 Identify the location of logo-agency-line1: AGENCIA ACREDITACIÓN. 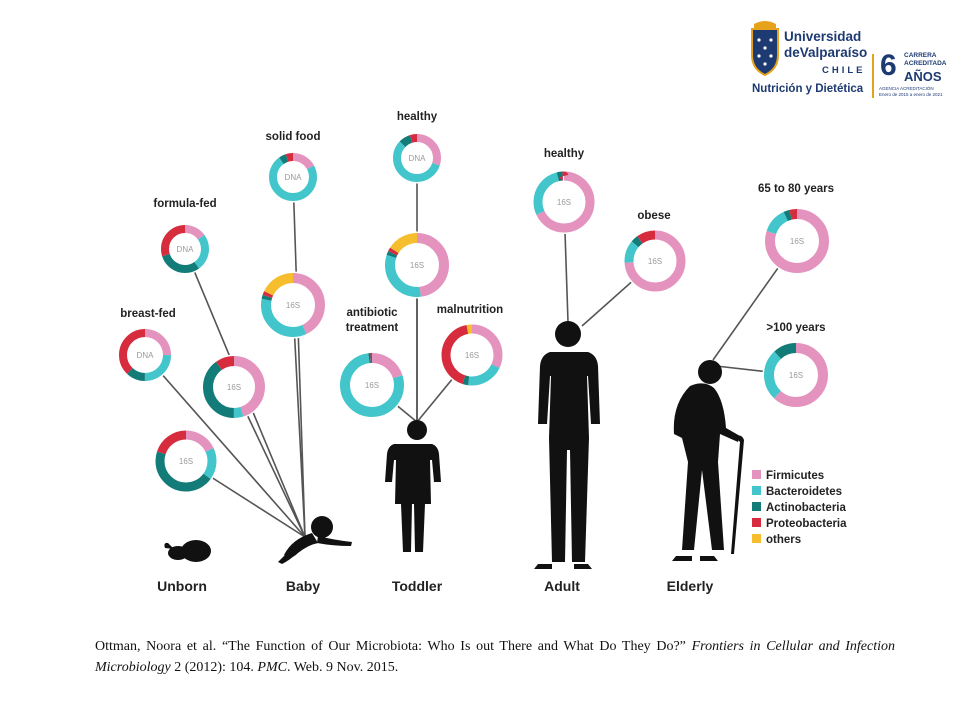
(906, 88).